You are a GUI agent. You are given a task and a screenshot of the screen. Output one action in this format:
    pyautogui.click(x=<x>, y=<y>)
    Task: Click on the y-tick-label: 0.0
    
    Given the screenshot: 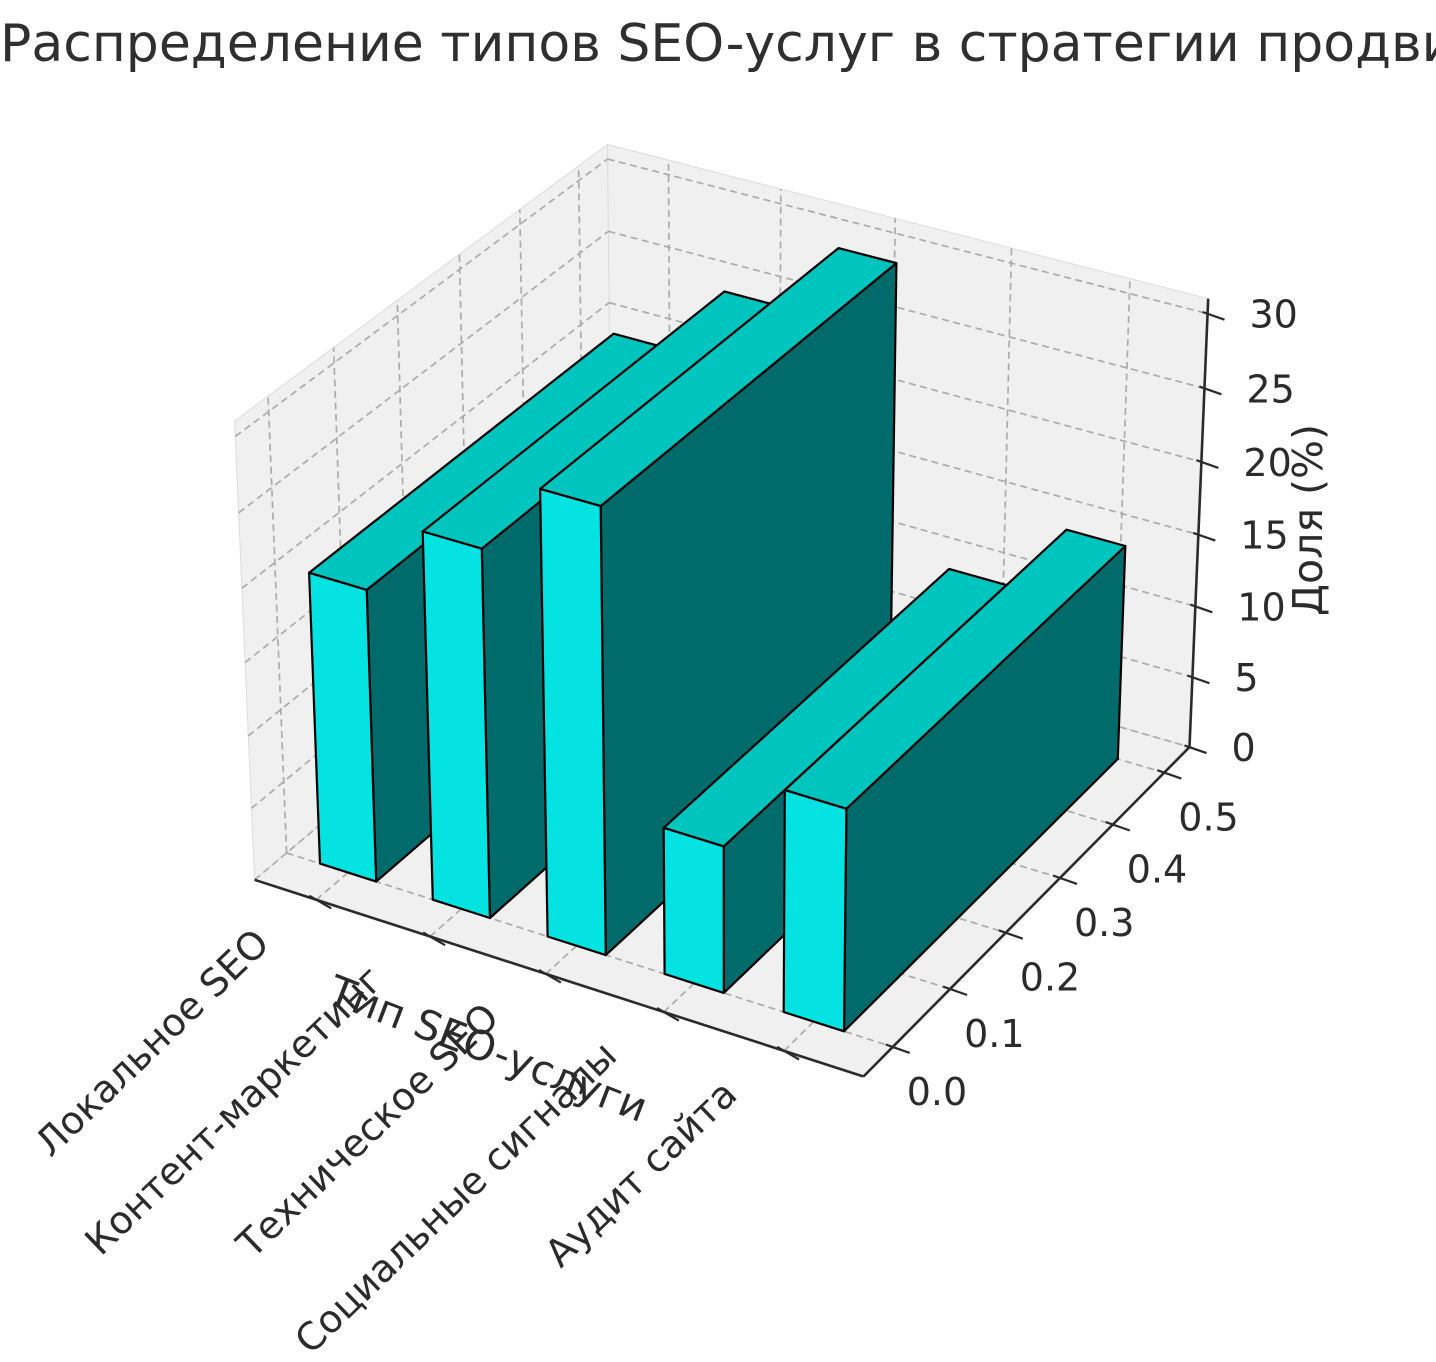 What is the action you would take?
    pyautogui.click(x=937, y=1092)
    